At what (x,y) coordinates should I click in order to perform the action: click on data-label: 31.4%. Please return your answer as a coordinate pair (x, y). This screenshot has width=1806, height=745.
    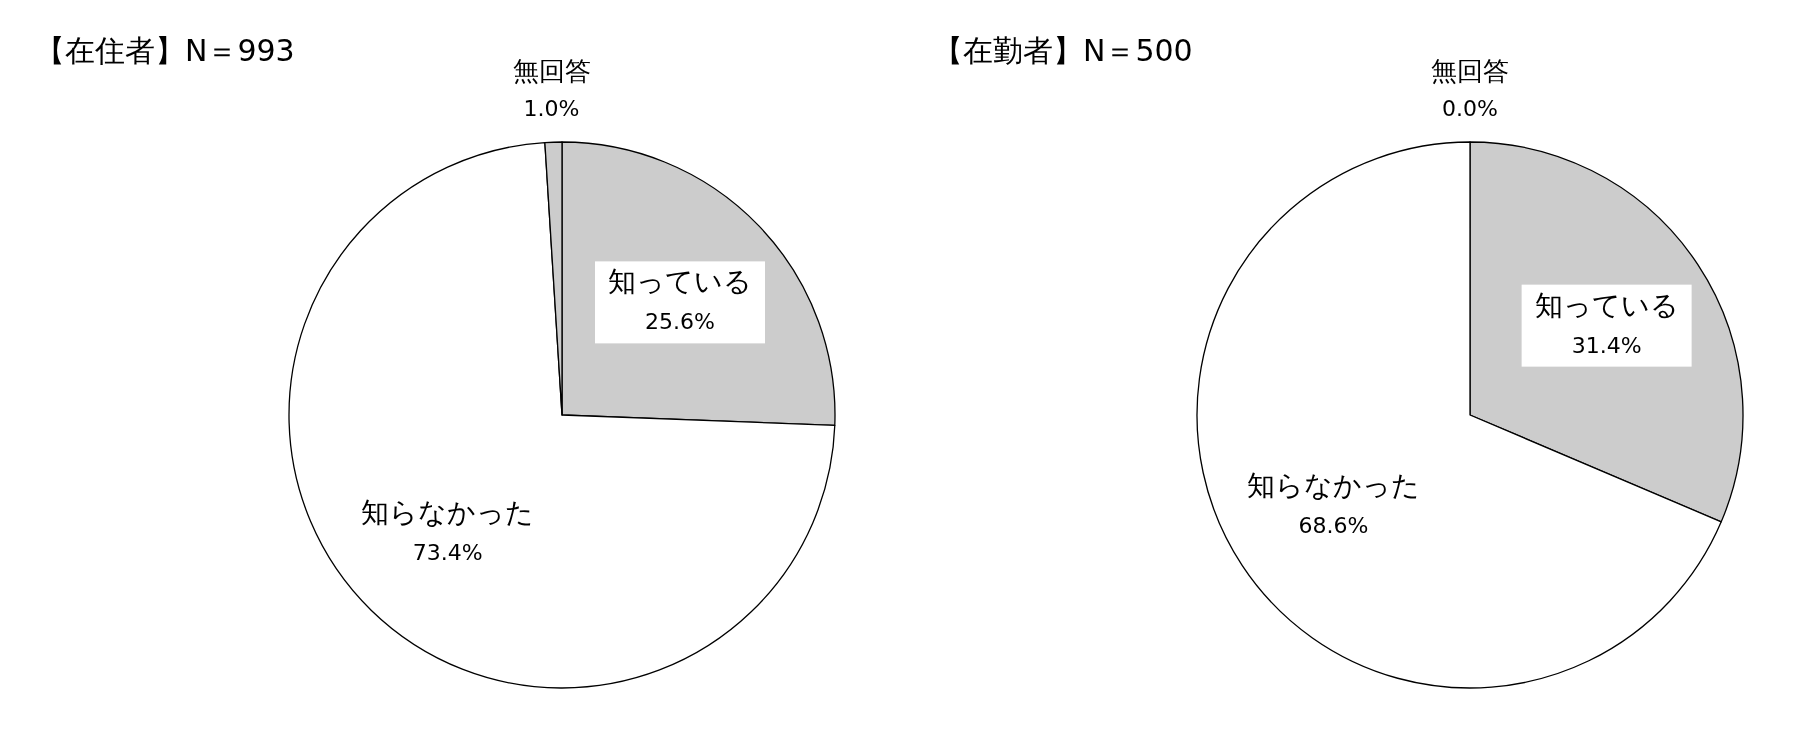
    Looking at the image, I should click on (1606, 345).